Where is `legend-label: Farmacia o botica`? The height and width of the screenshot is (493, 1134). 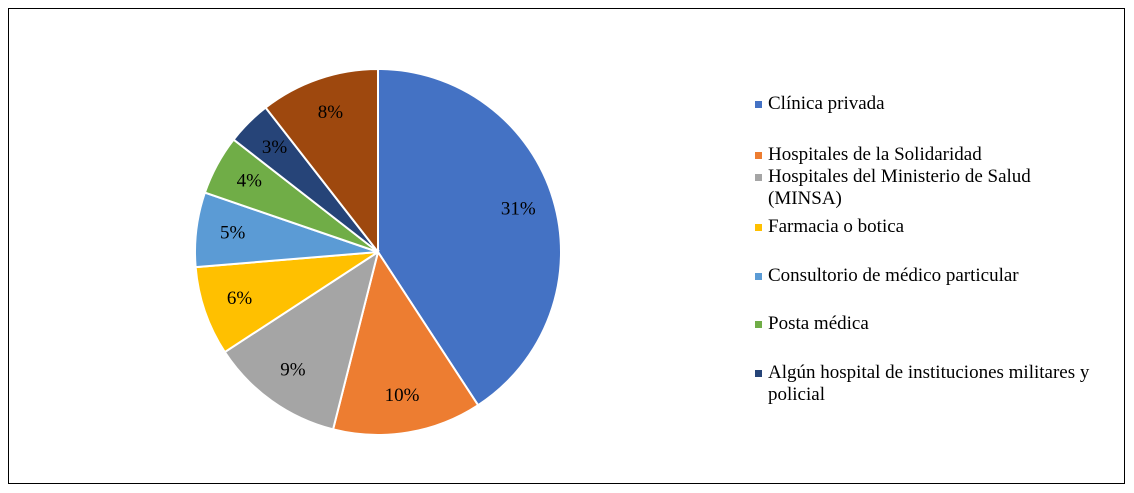 legend-label: Farmacia o botica is located at coordinates (836, 226).